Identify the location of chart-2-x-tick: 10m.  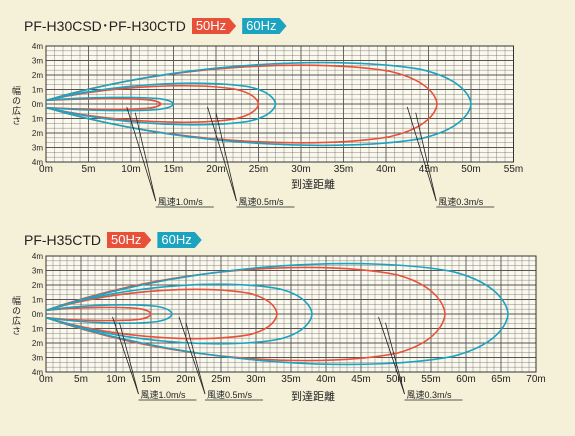
(115, 379).